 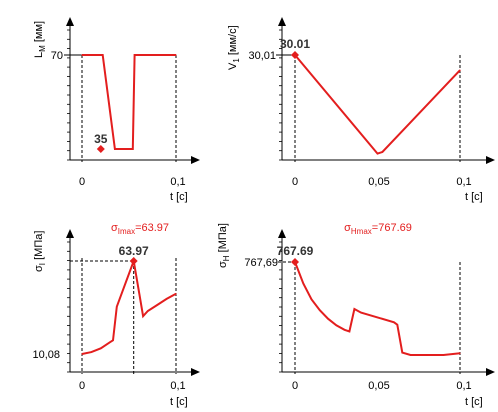 I want to click on y-axis-label: V1 [мм/с], so click(x=234, y=47).